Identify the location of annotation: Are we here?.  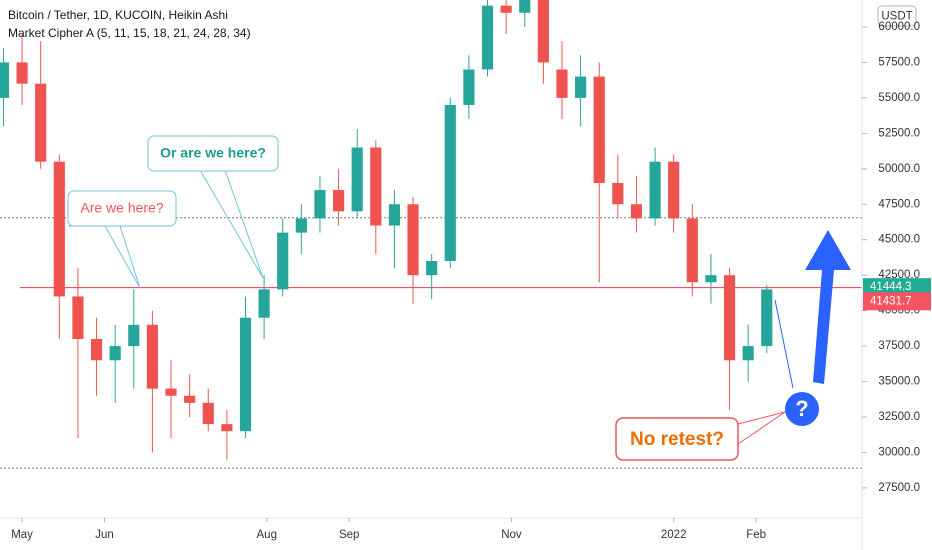
(121, 208).